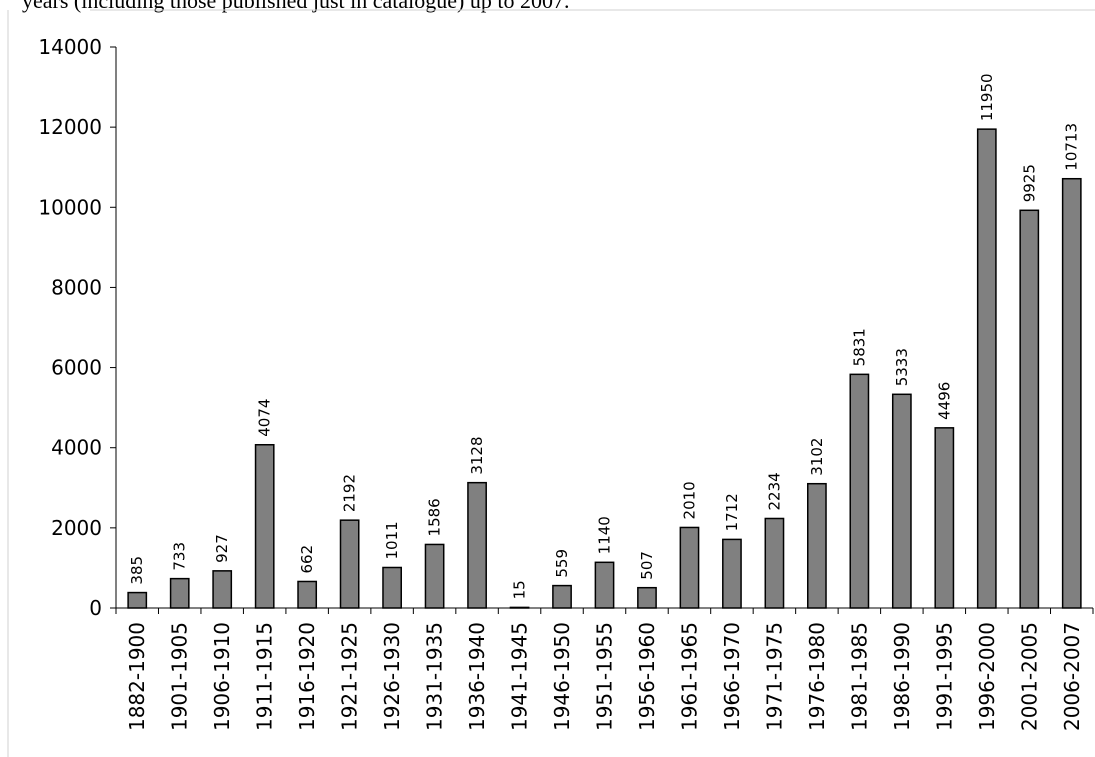 The image size is (1095, 757). I want to click on y-tick-label: 0, so click(95, 608).